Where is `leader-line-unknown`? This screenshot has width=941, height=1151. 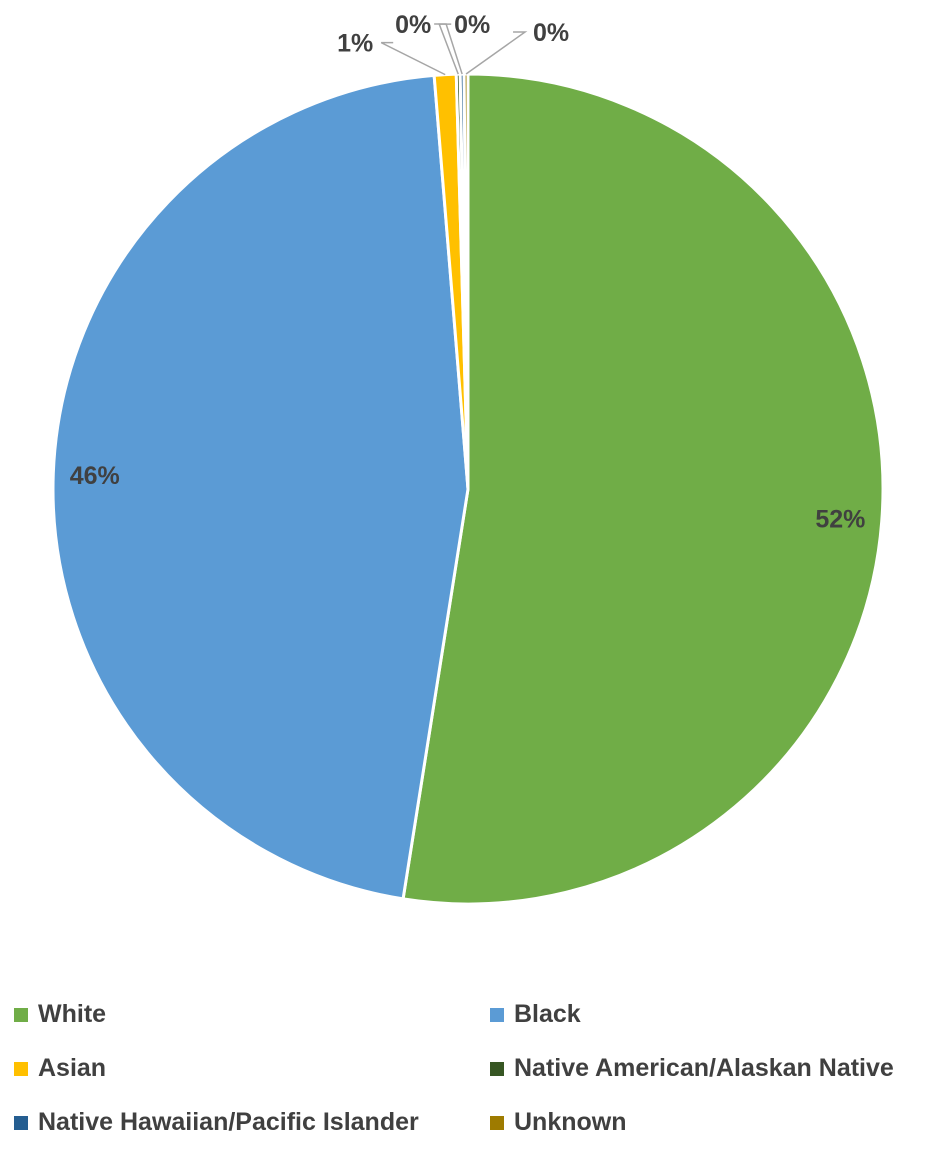 leader-line-unknown is located at coordinates (496, 53).